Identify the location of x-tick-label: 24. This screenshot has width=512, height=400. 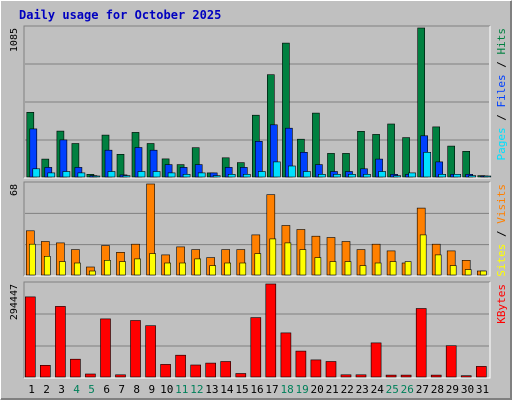
(378, 389).